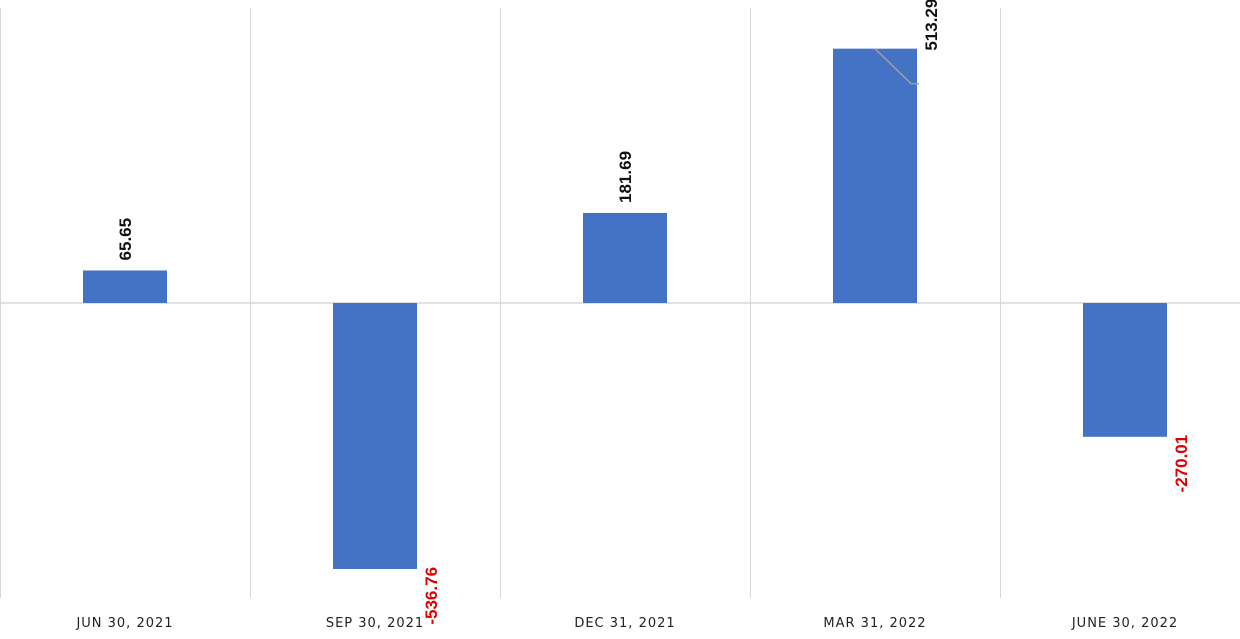 The height and width of the screenshot is (639, 1240). What do you see at coordinates (625, 177) in the screenshot?
I see `data-label-3: 181.69` at bounding box center [625, 177].